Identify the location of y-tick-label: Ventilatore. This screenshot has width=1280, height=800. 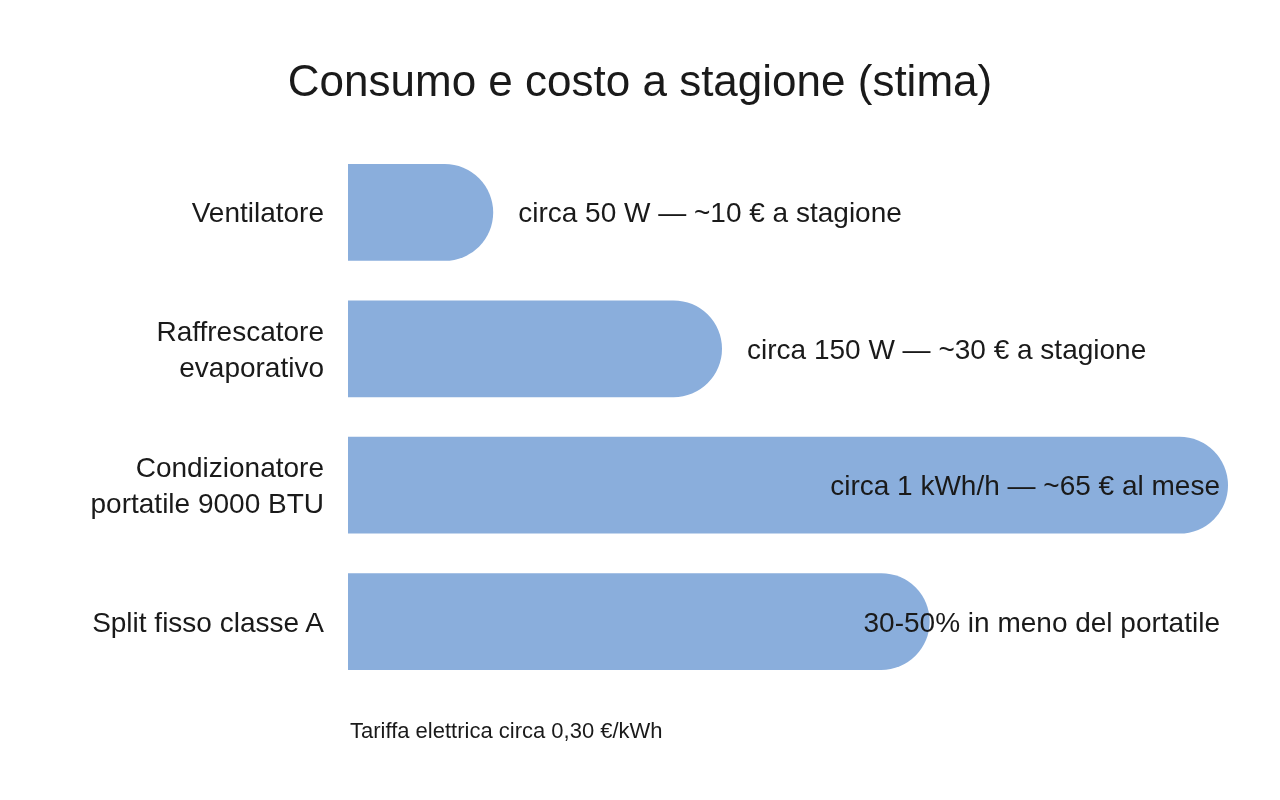
(257, 213).